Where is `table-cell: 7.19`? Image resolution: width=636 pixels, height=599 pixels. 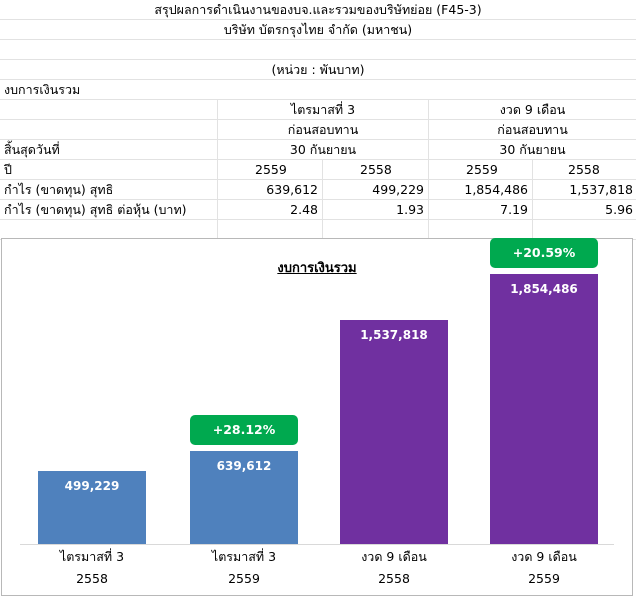 table-cell: 7.19 is located at coordinates (514, 209).